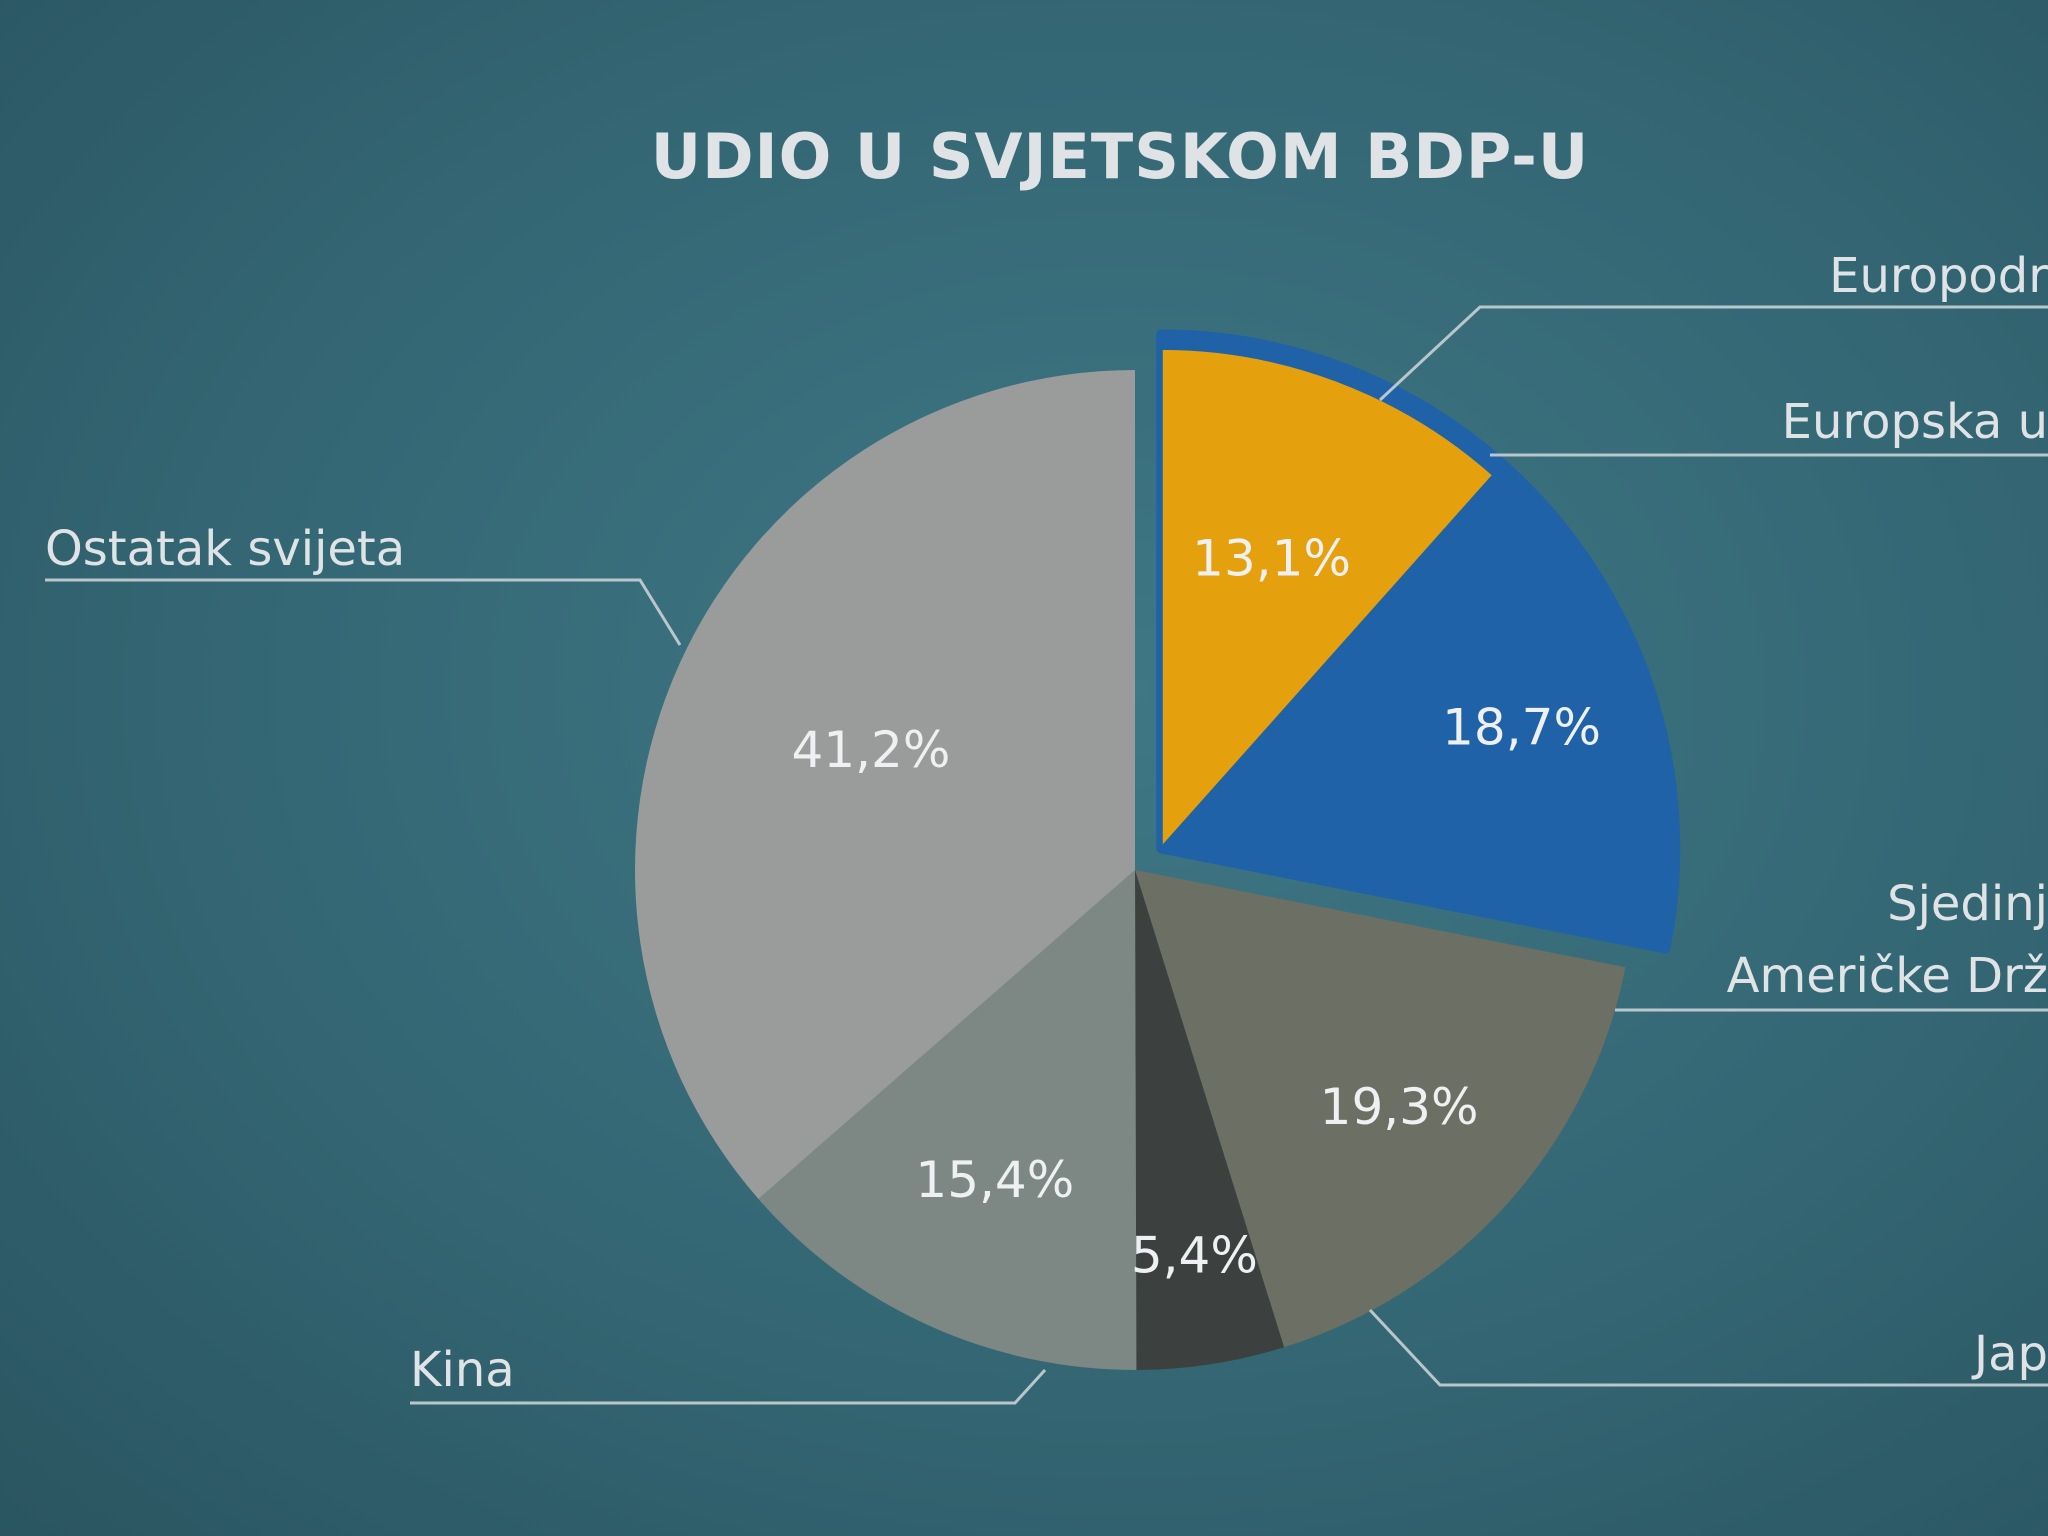  I want to click on slice-value-label-1: 18,7%, so click(1521, 728).